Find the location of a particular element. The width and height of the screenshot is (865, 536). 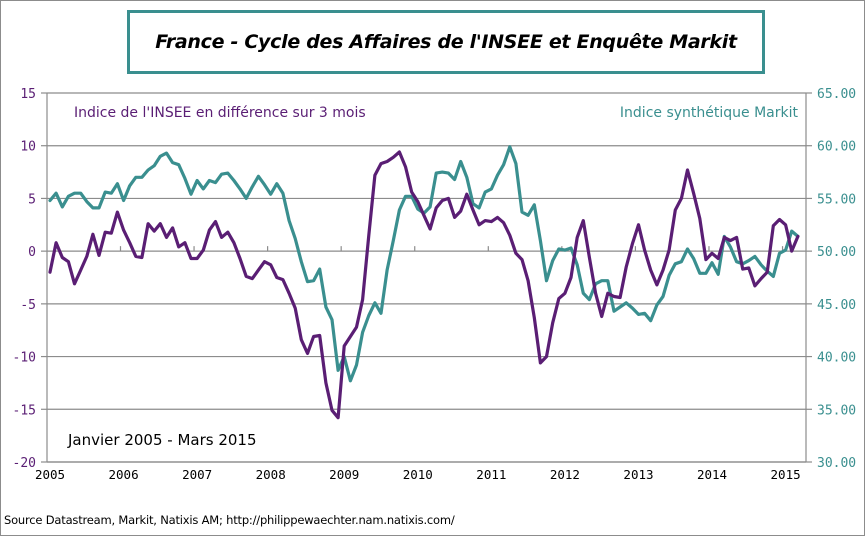

x-tick-label: 2015 is located at coordinates (786, 474).